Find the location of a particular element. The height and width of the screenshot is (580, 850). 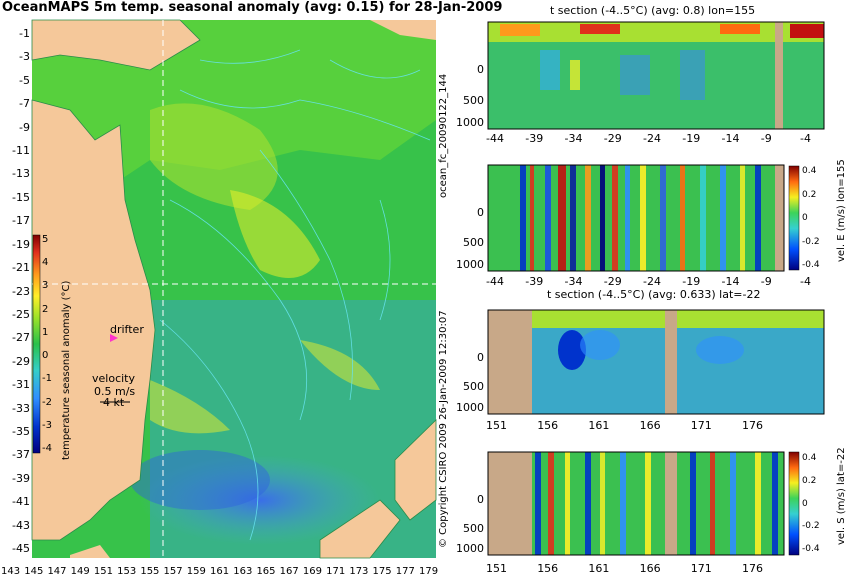

temp-colorbar-tick: 0 is located at coordinates (45, 356).